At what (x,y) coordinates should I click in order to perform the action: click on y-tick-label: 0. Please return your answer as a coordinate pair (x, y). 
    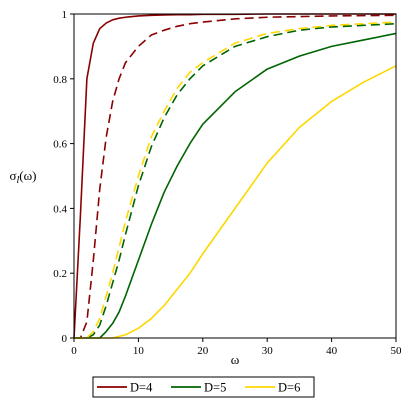
    Looking at the image, I should click on (65, 339).